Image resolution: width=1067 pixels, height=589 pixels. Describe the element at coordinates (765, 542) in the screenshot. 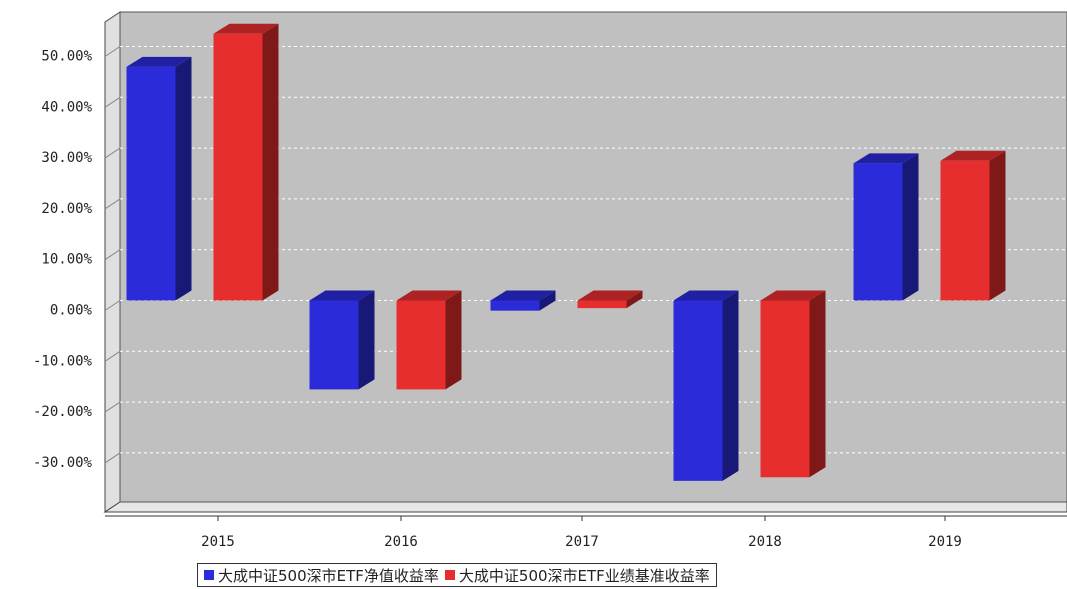

I see `x-tick-label: 2018` at that location.